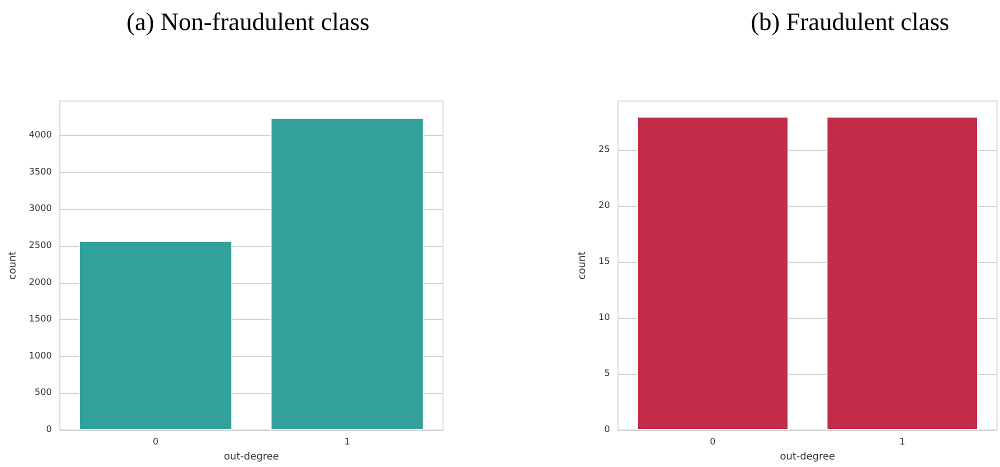  What do you see at coordinates (43, 393) in the screenshot?
I see `y-tick-label: 500` at bounding box center [43, 393].